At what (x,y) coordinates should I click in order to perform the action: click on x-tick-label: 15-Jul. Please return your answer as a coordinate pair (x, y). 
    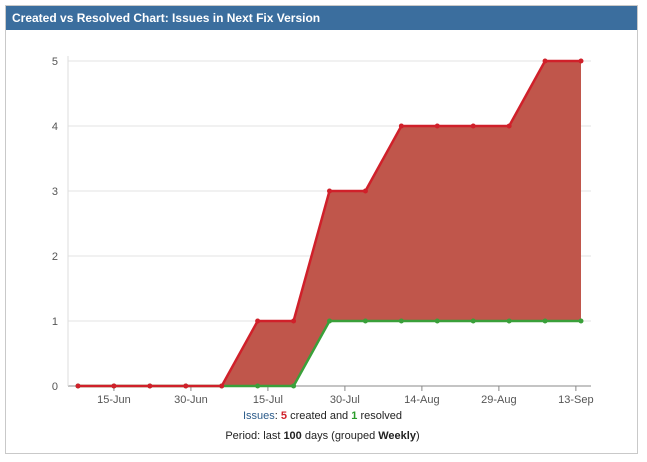
    Looking at the image, I should click on (268, 400).